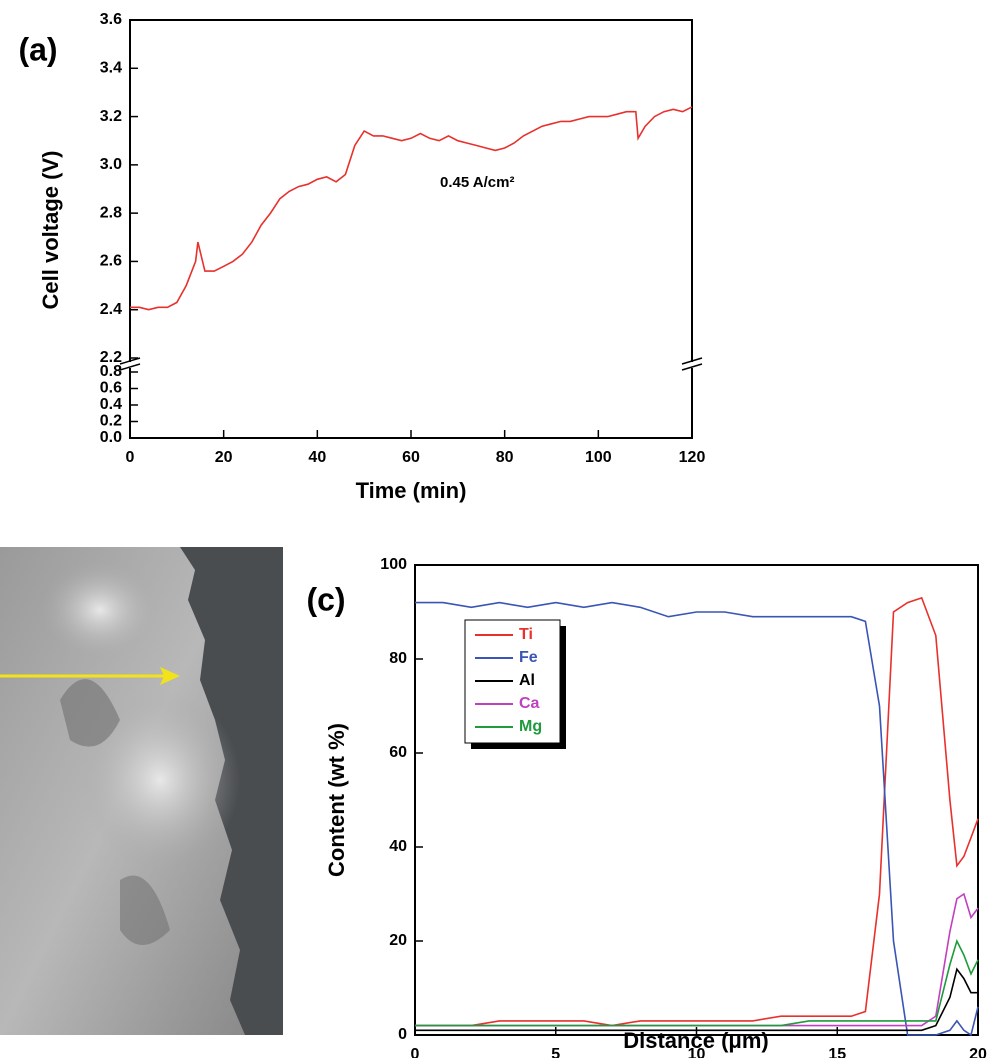  Describe the element at coordinates (111, 212) in the screenshot. I see `y-tick-label: 2.8` at that location.